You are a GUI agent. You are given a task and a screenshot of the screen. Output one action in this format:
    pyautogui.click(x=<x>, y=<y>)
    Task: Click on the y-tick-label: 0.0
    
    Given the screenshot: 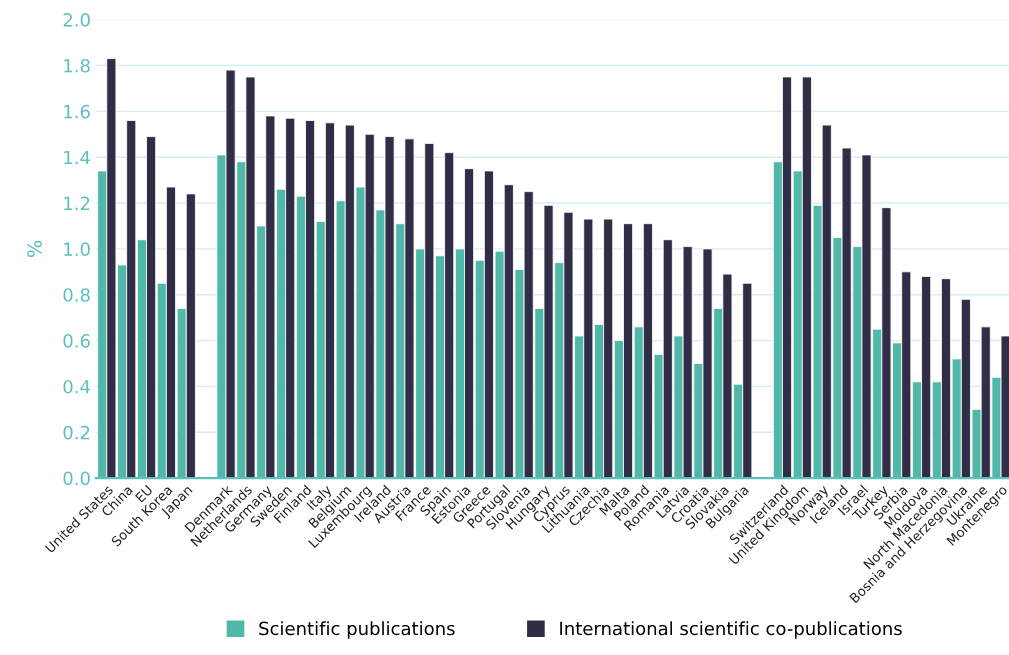 What is the action you would take?
    pyautogui.click(x=76, y=478)
    